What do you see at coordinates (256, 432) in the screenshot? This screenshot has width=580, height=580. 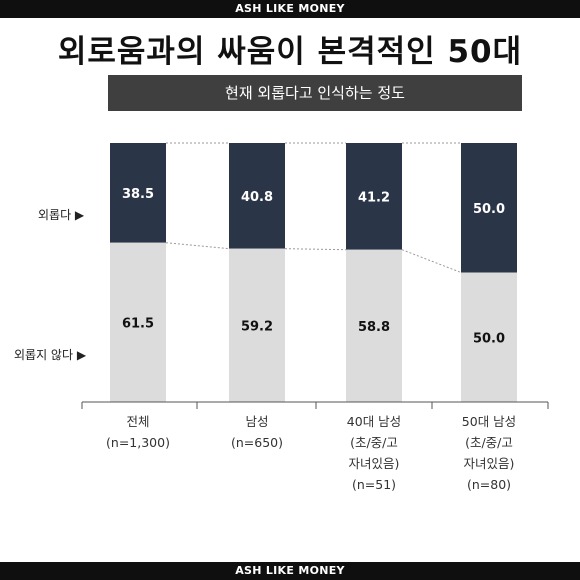 I see `category-label-1: 남성 (n=650)` at bounding box center [256, 432].